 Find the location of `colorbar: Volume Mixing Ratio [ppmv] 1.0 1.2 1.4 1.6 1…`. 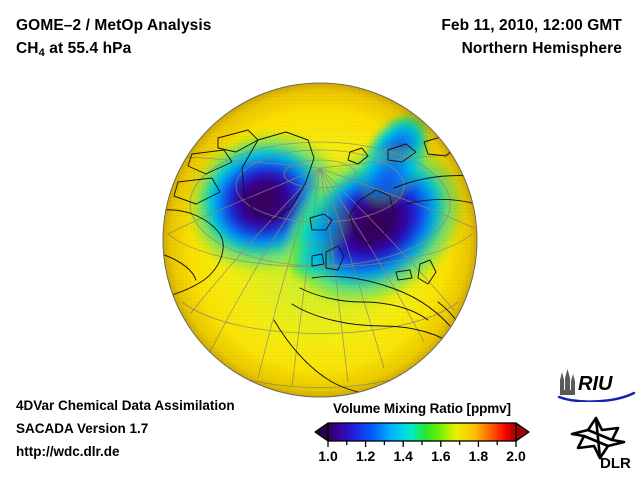

colorbar: Volume Mixing Ratio [ppmv] 1.0 1.2 1.4 1.6 1… is located at coordinates (422, 433).